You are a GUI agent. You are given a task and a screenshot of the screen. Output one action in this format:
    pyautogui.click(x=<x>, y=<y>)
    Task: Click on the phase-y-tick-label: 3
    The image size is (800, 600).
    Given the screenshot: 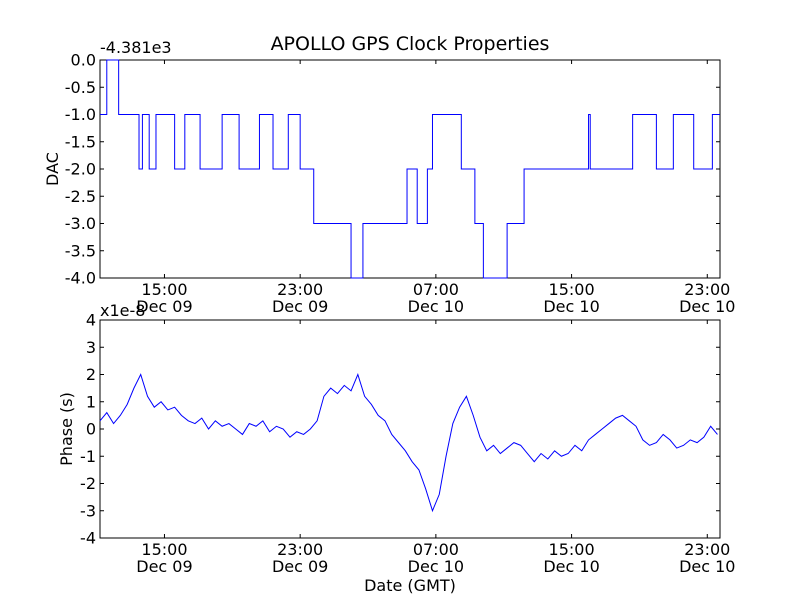 What is the action you would take?
    pyautogui.click(x=91, y=347)
    